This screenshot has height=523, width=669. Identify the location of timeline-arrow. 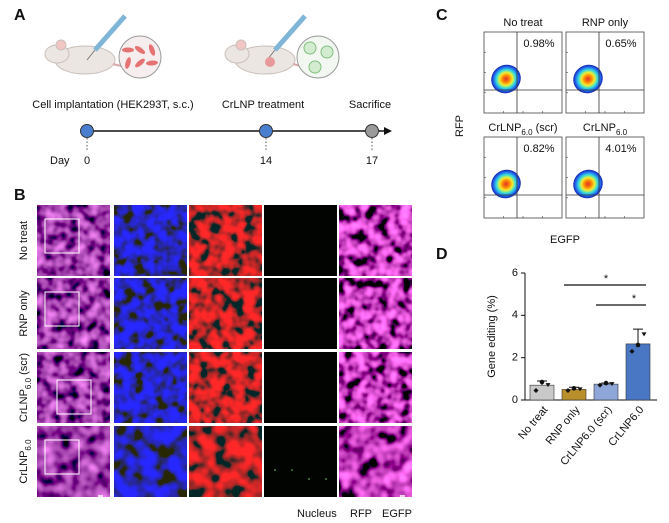
(388, 131).